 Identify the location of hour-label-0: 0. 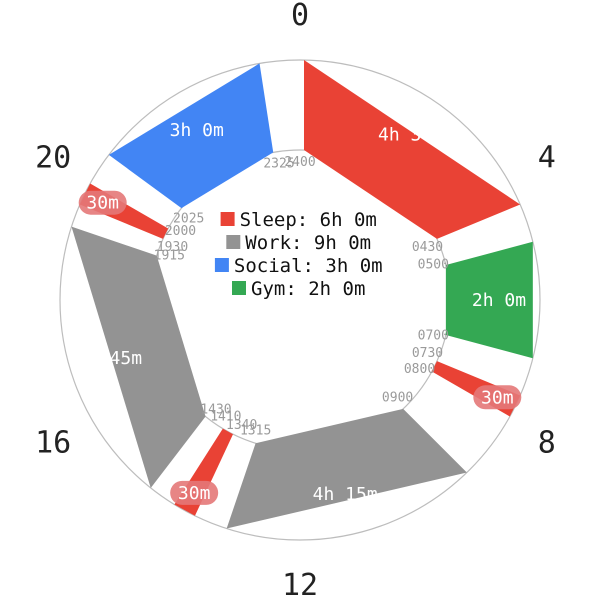
(300, 16).